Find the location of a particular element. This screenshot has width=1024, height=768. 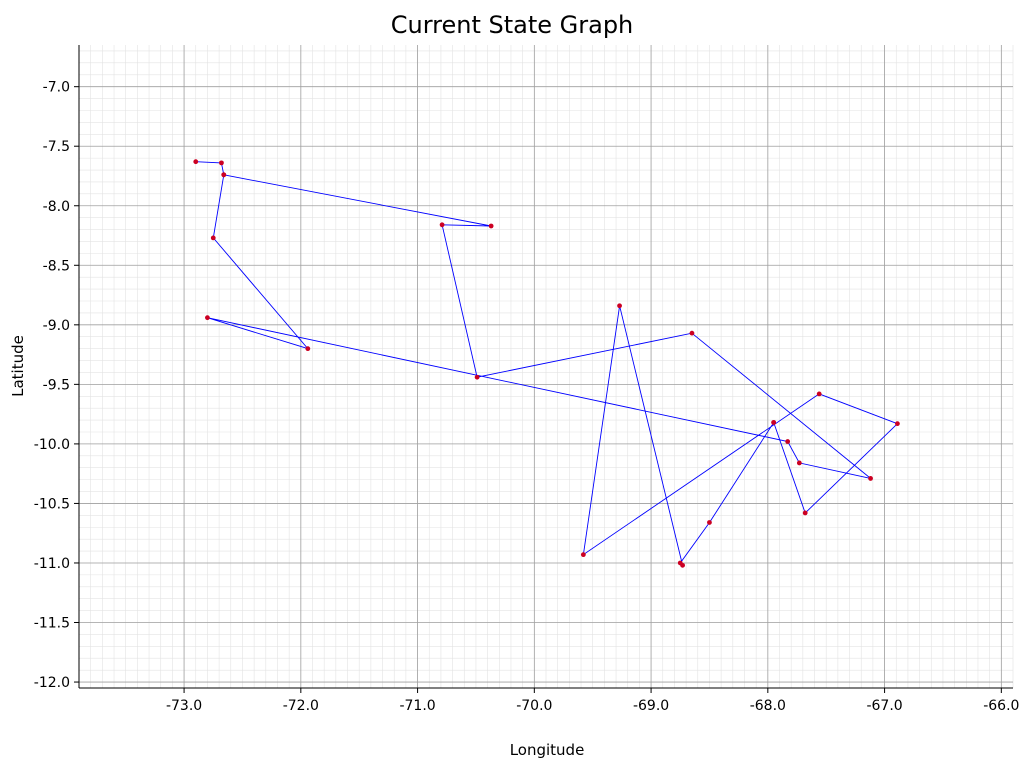

y-tick-label: -9.5 is located at coordinates (56, 385).